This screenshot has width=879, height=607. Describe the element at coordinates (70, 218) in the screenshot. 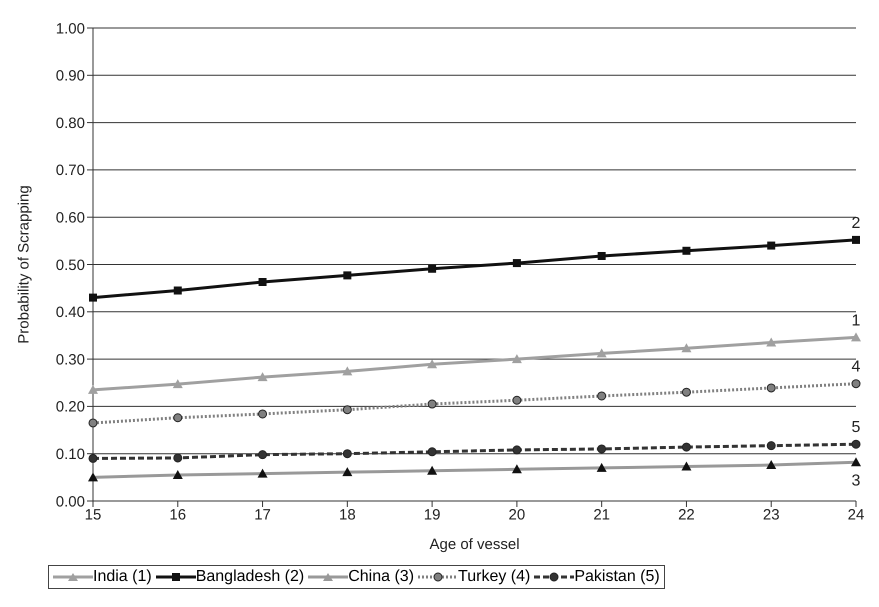

I see `y-tick-label: 0.60` at that location.